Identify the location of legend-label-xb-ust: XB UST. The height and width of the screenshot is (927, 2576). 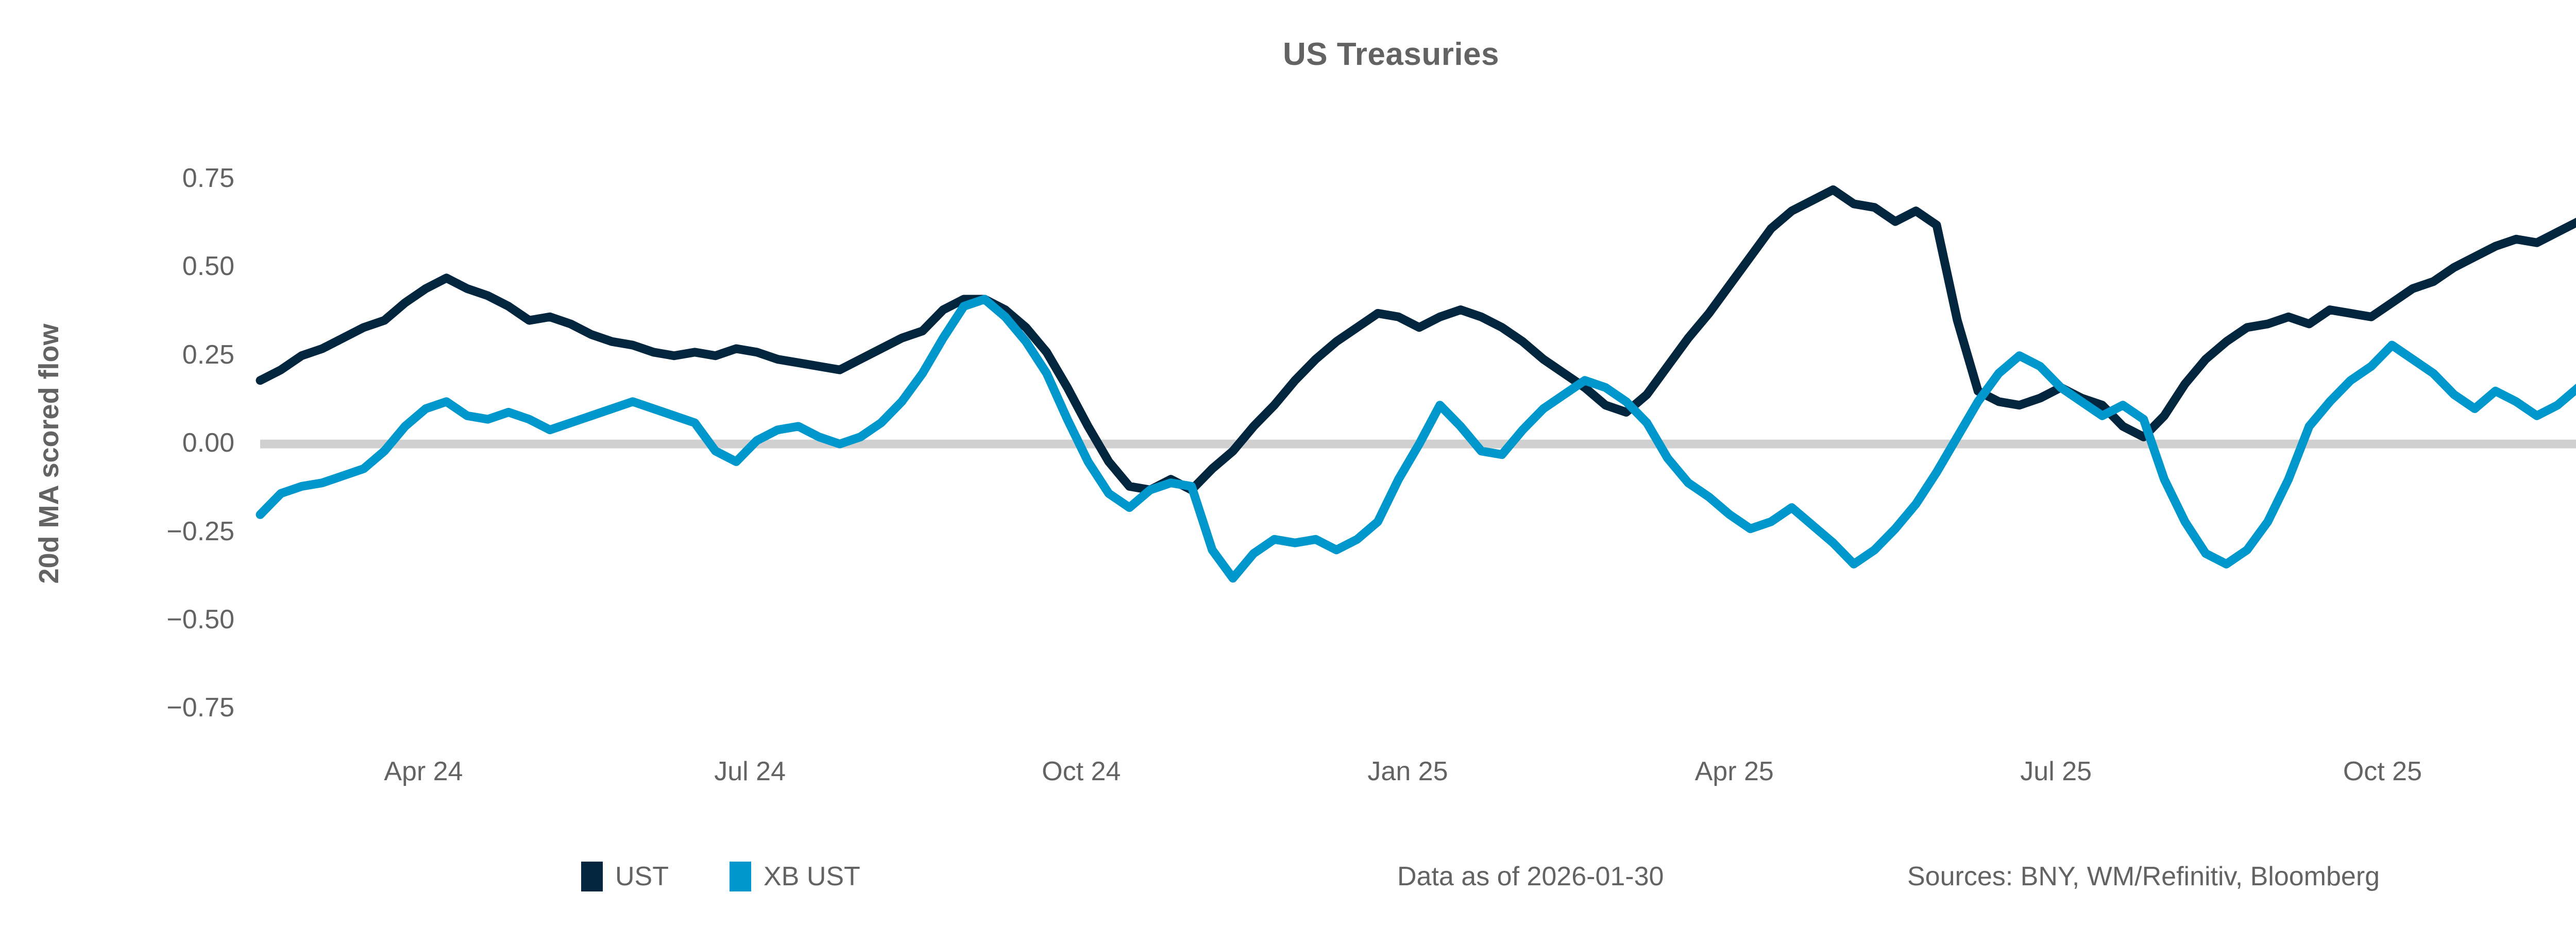
(812, 876).